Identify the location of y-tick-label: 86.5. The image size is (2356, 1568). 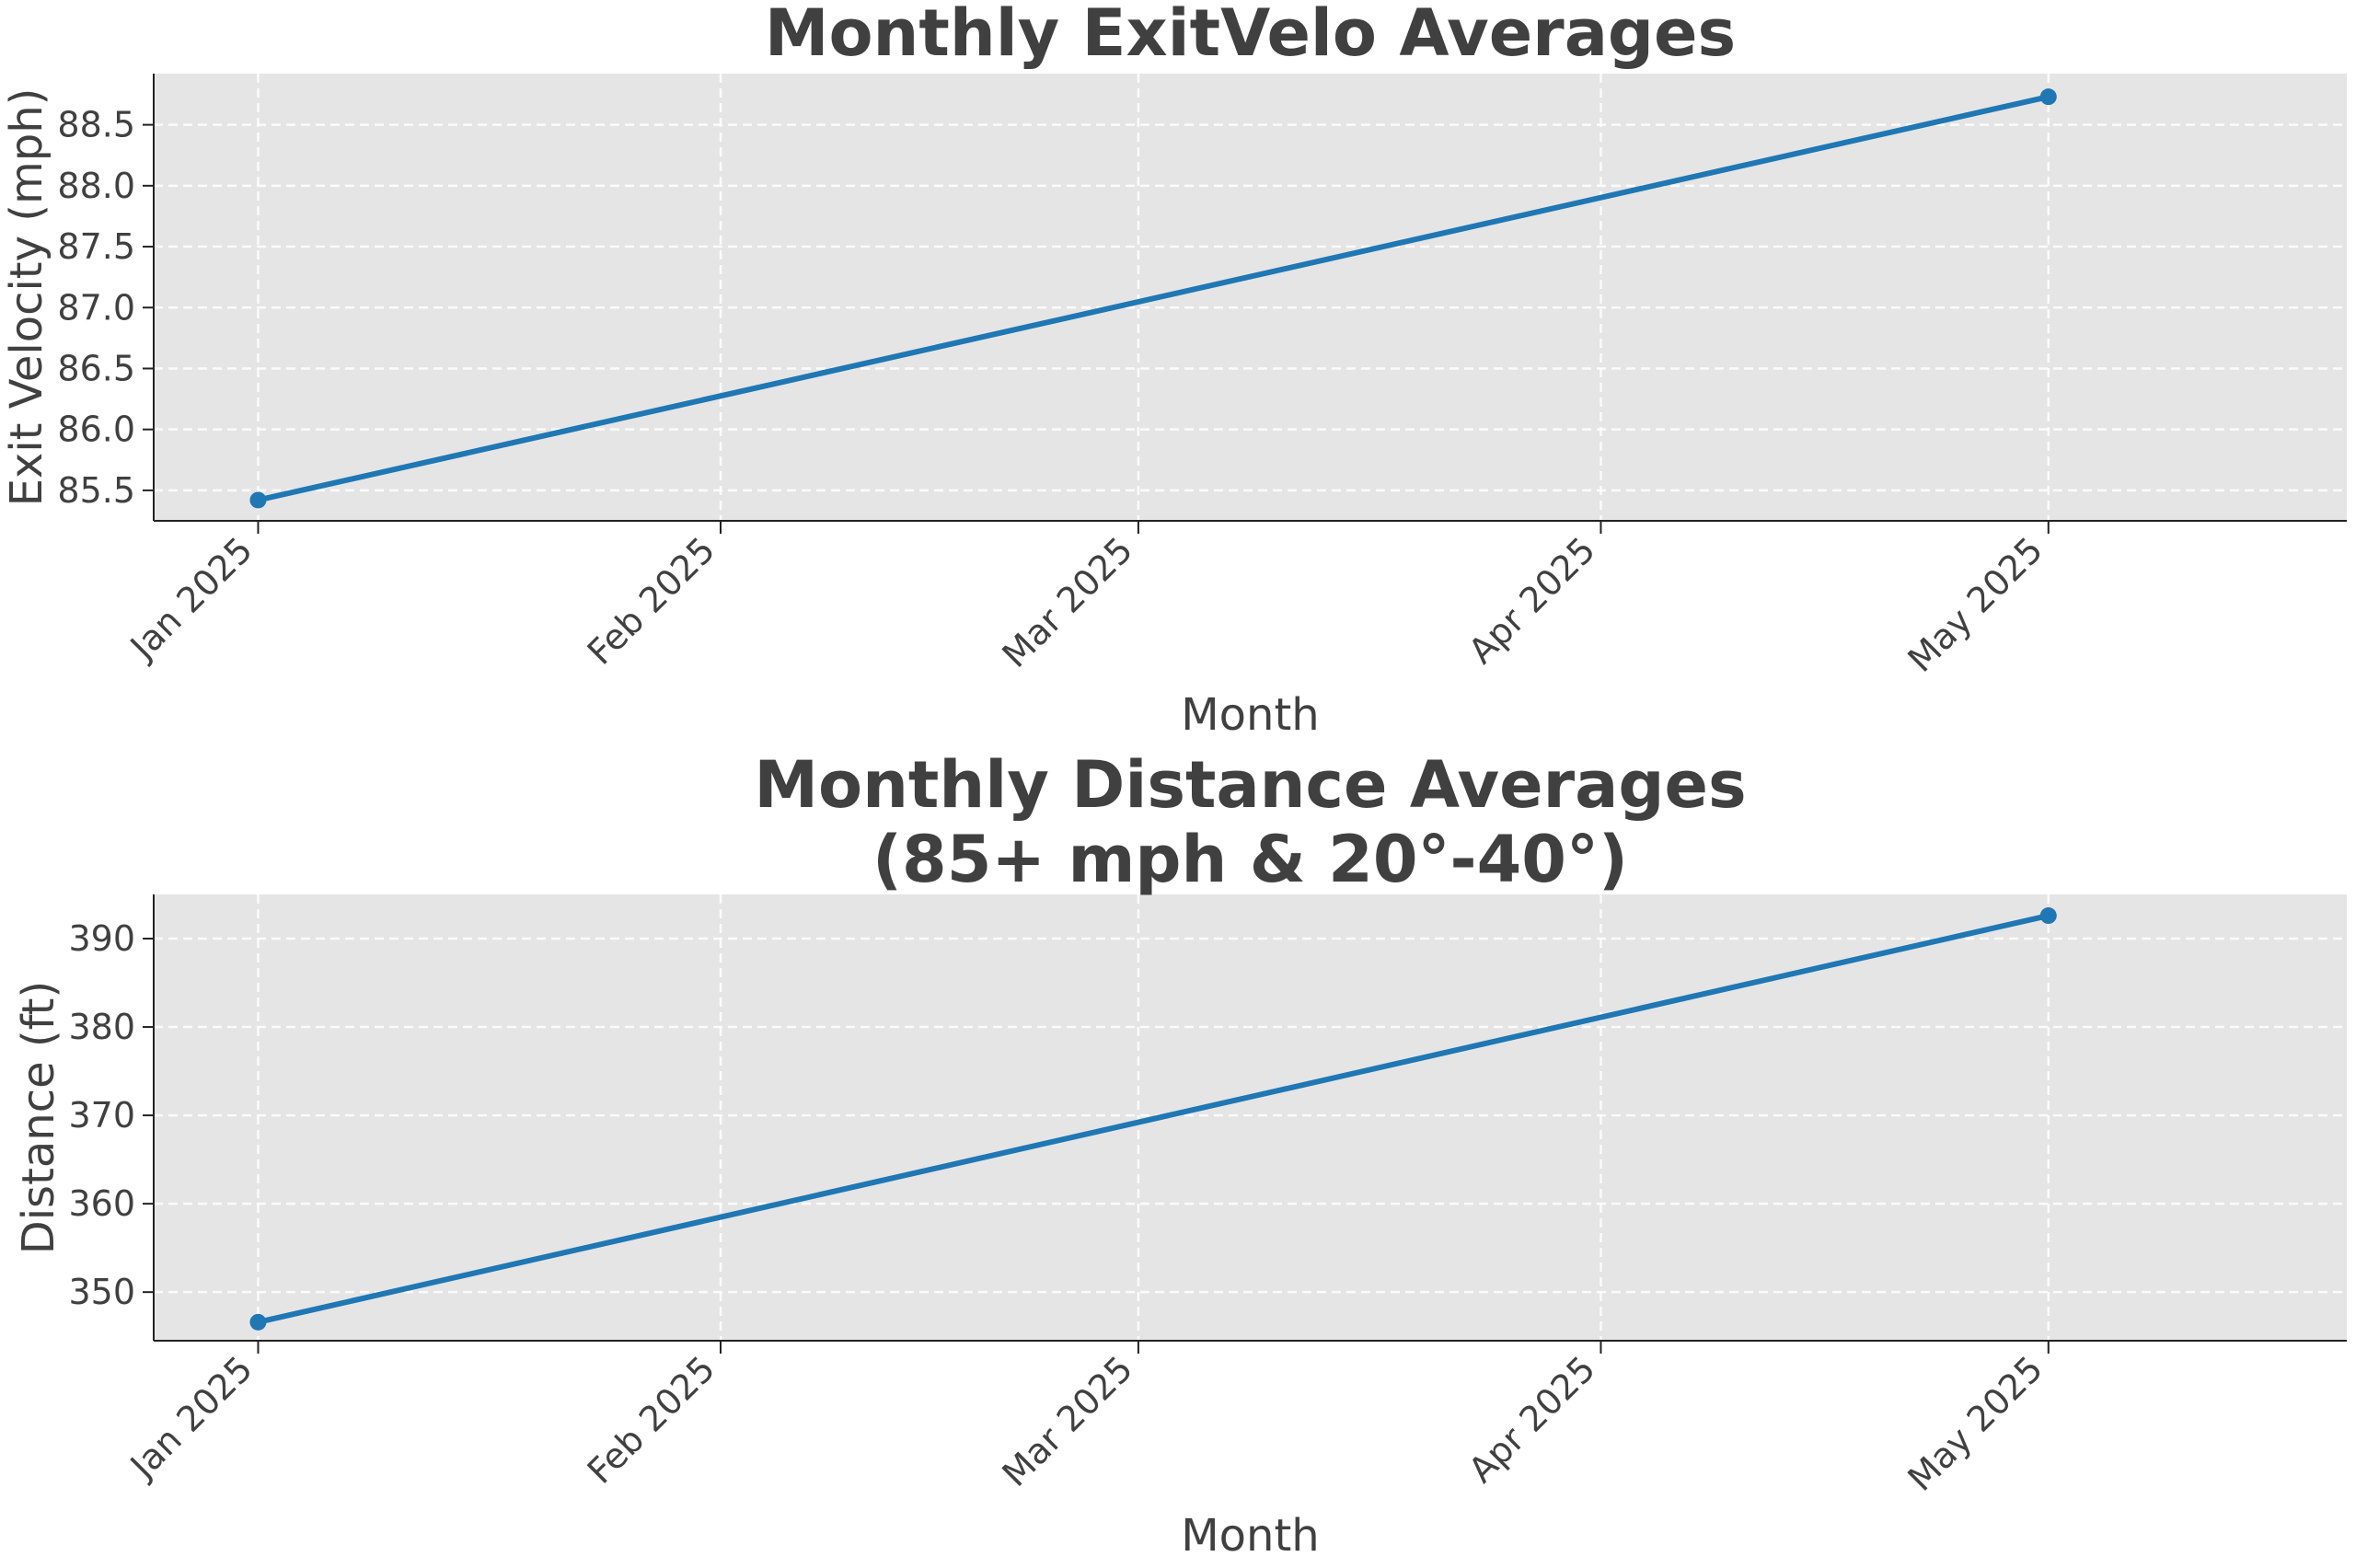
(96, 368).